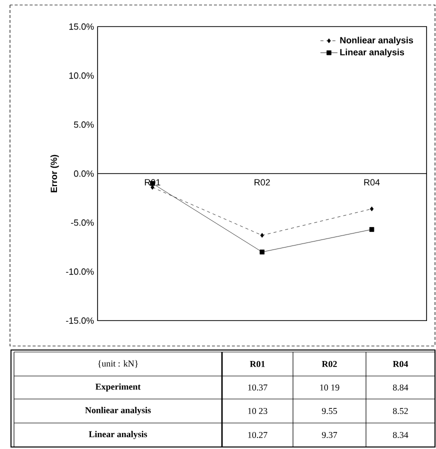 This screenshot has width=436, height=449. Describe the element at coordinates (329, 364) in the screenshot. I see `text: R02` at that location.